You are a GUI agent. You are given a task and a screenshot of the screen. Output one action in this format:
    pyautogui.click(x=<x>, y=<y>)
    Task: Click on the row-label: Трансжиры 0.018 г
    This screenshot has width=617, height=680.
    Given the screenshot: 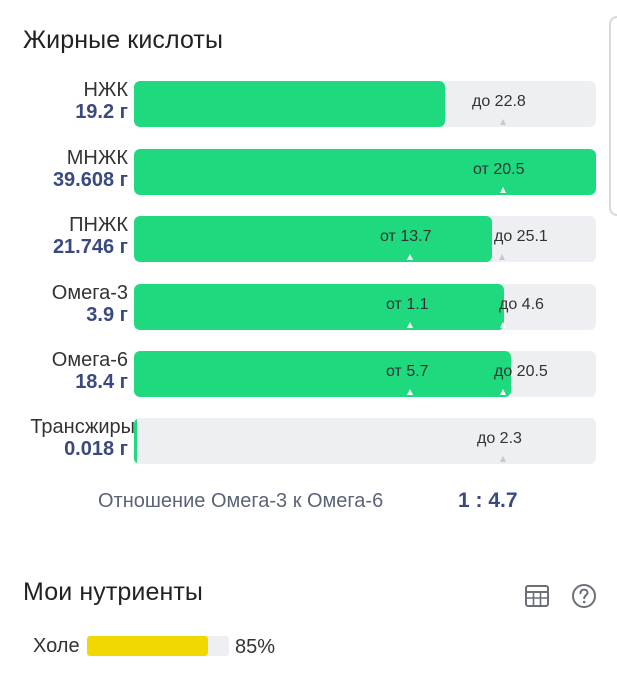 What is the action you would take?
    pyautogui.click(x=82, y=438)
    